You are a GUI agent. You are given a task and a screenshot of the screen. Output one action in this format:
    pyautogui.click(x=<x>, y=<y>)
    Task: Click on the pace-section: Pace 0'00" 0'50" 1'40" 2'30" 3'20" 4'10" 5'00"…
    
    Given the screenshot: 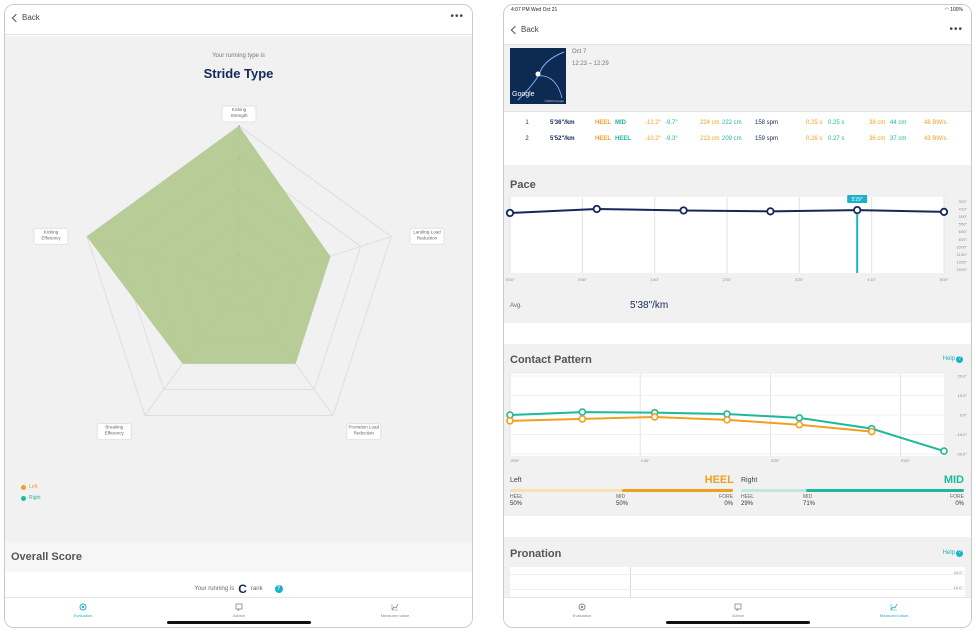 What is the action you would take?
    pyautogui.click(x=737, y=244)
    